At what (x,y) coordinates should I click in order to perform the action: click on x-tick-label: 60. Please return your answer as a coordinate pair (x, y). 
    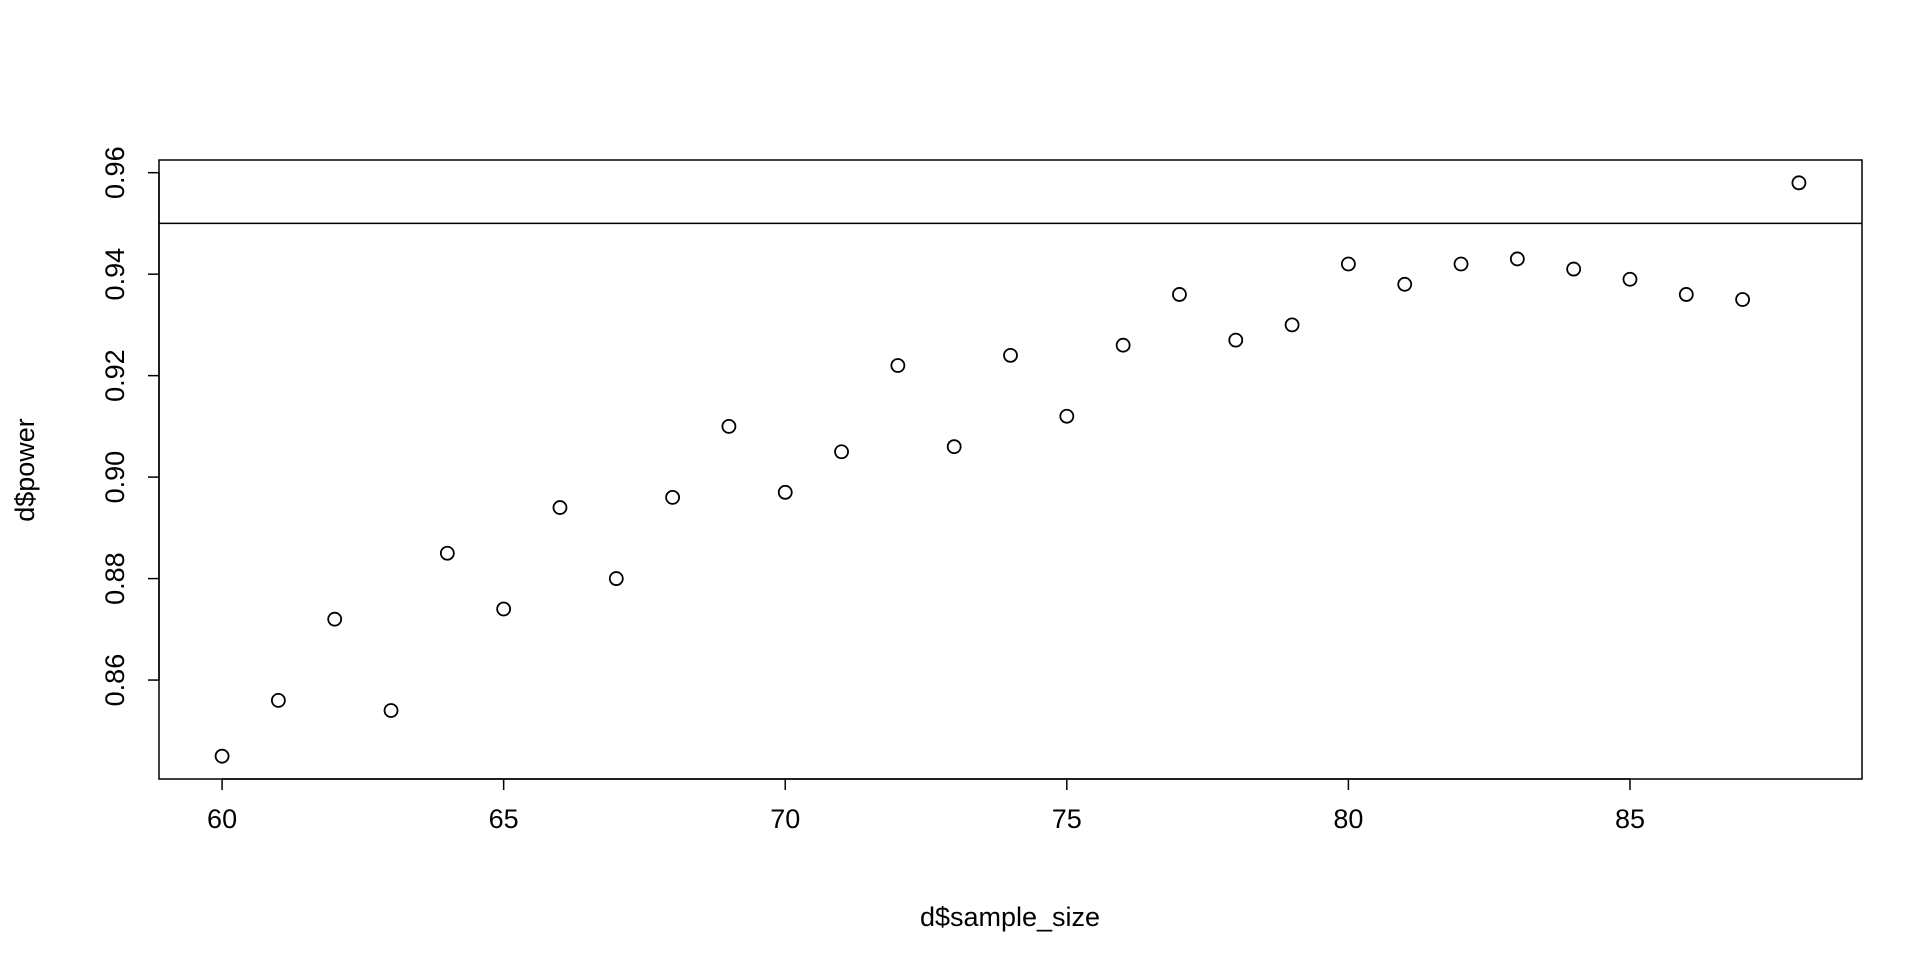
    Looking at the image, I should click on (222, 819).